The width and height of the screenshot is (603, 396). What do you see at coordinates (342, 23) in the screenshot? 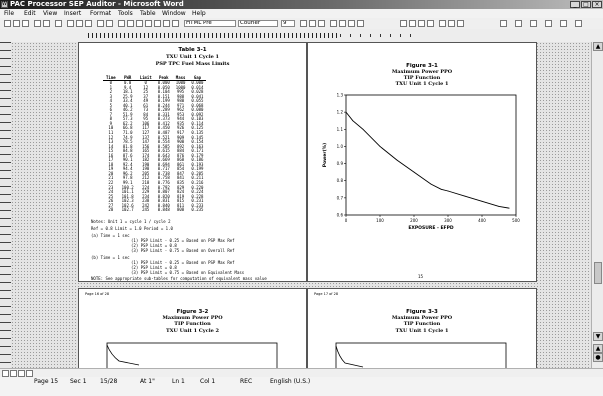
I see `align-center-icon` at bounding box center [342, 23].